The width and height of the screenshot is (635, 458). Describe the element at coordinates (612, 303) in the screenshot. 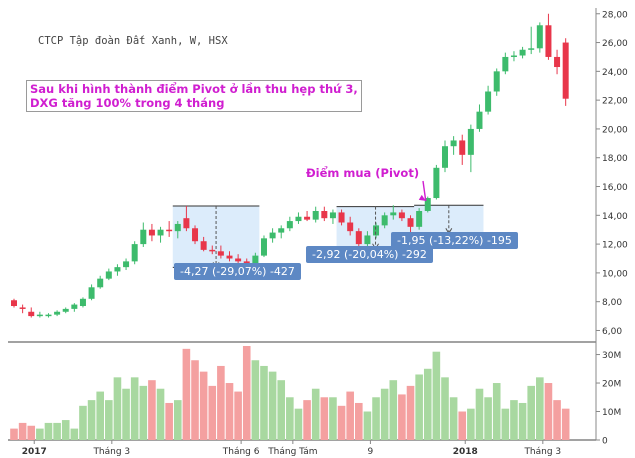

I see `price-tick-label: 8,00` at that location.